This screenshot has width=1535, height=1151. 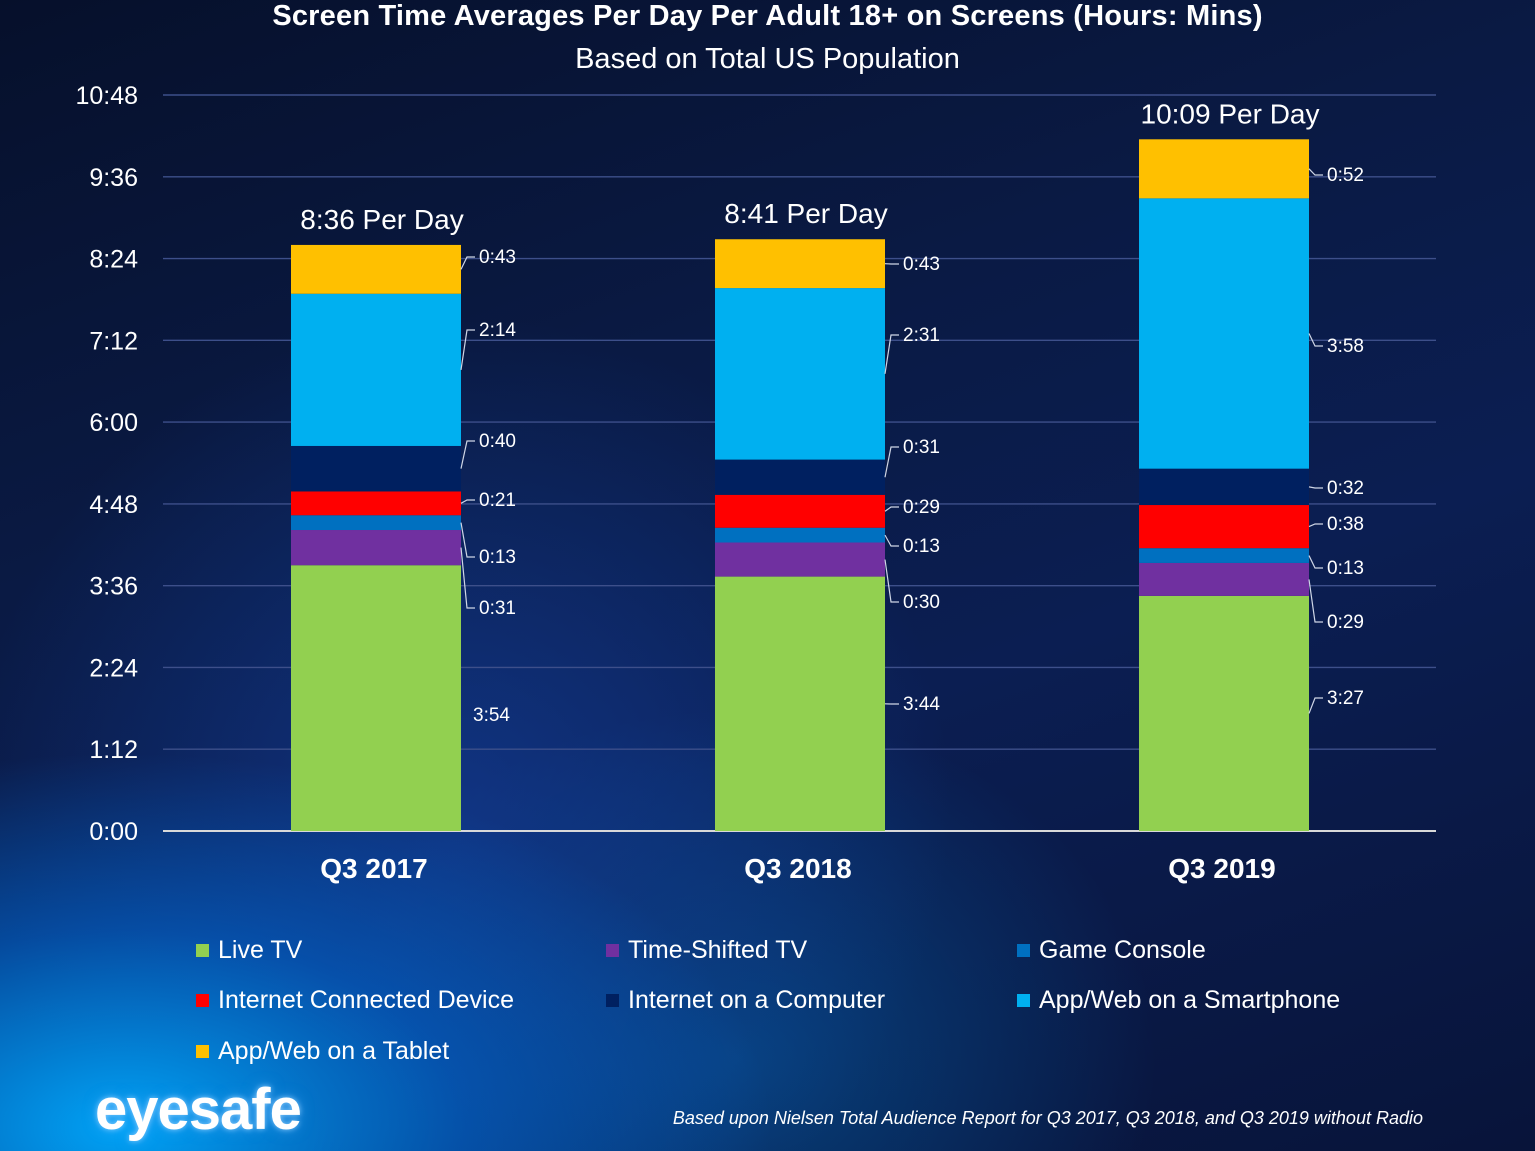 I want to click on y-tick-label: 6:00, so click(x=113, y=423).